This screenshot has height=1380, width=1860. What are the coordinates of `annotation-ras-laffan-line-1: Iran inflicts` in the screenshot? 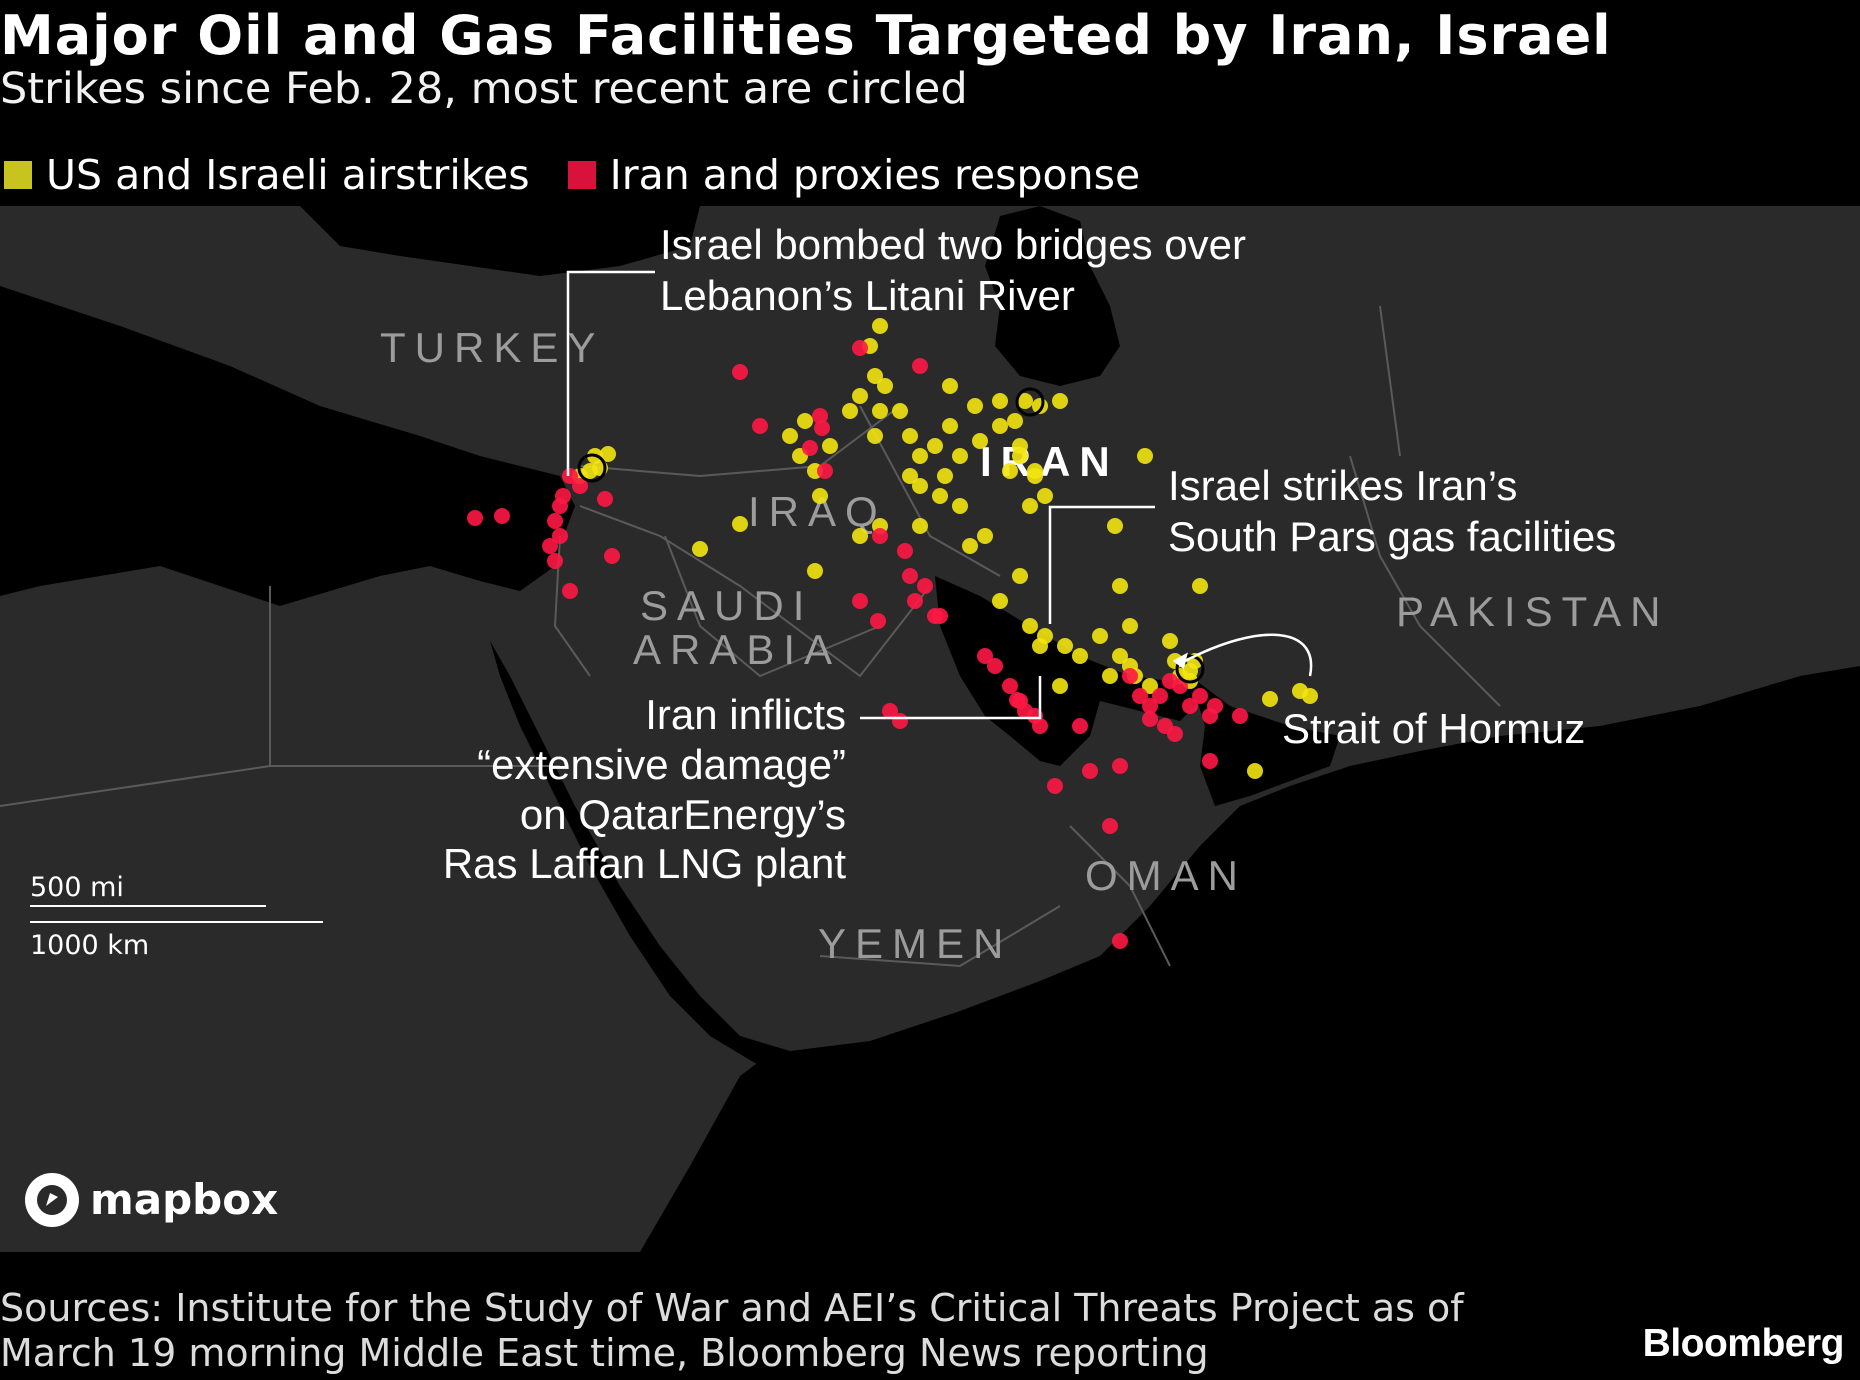 It's located at (745, 714).